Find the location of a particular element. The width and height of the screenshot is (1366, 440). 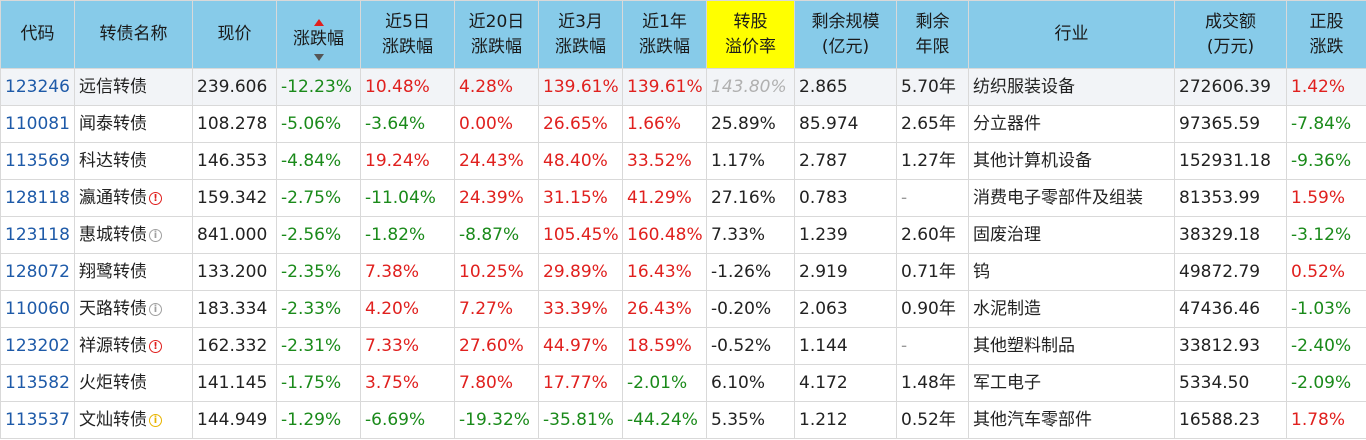

bond-code: 123246 is located at coordinates (37, 87).